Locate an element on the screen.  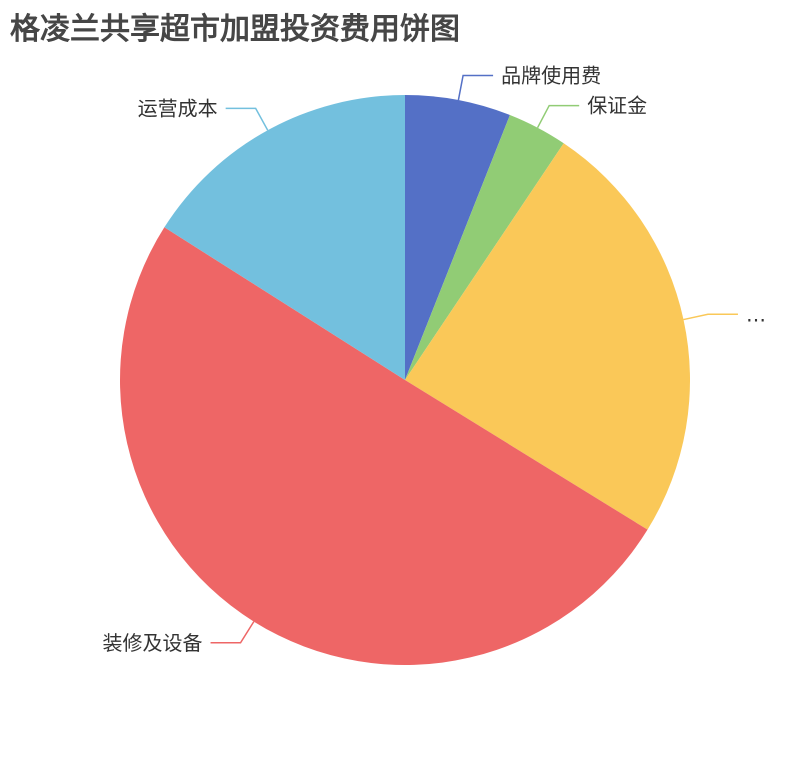
slice-label: 保证金 is located at coordinates (617, 106).